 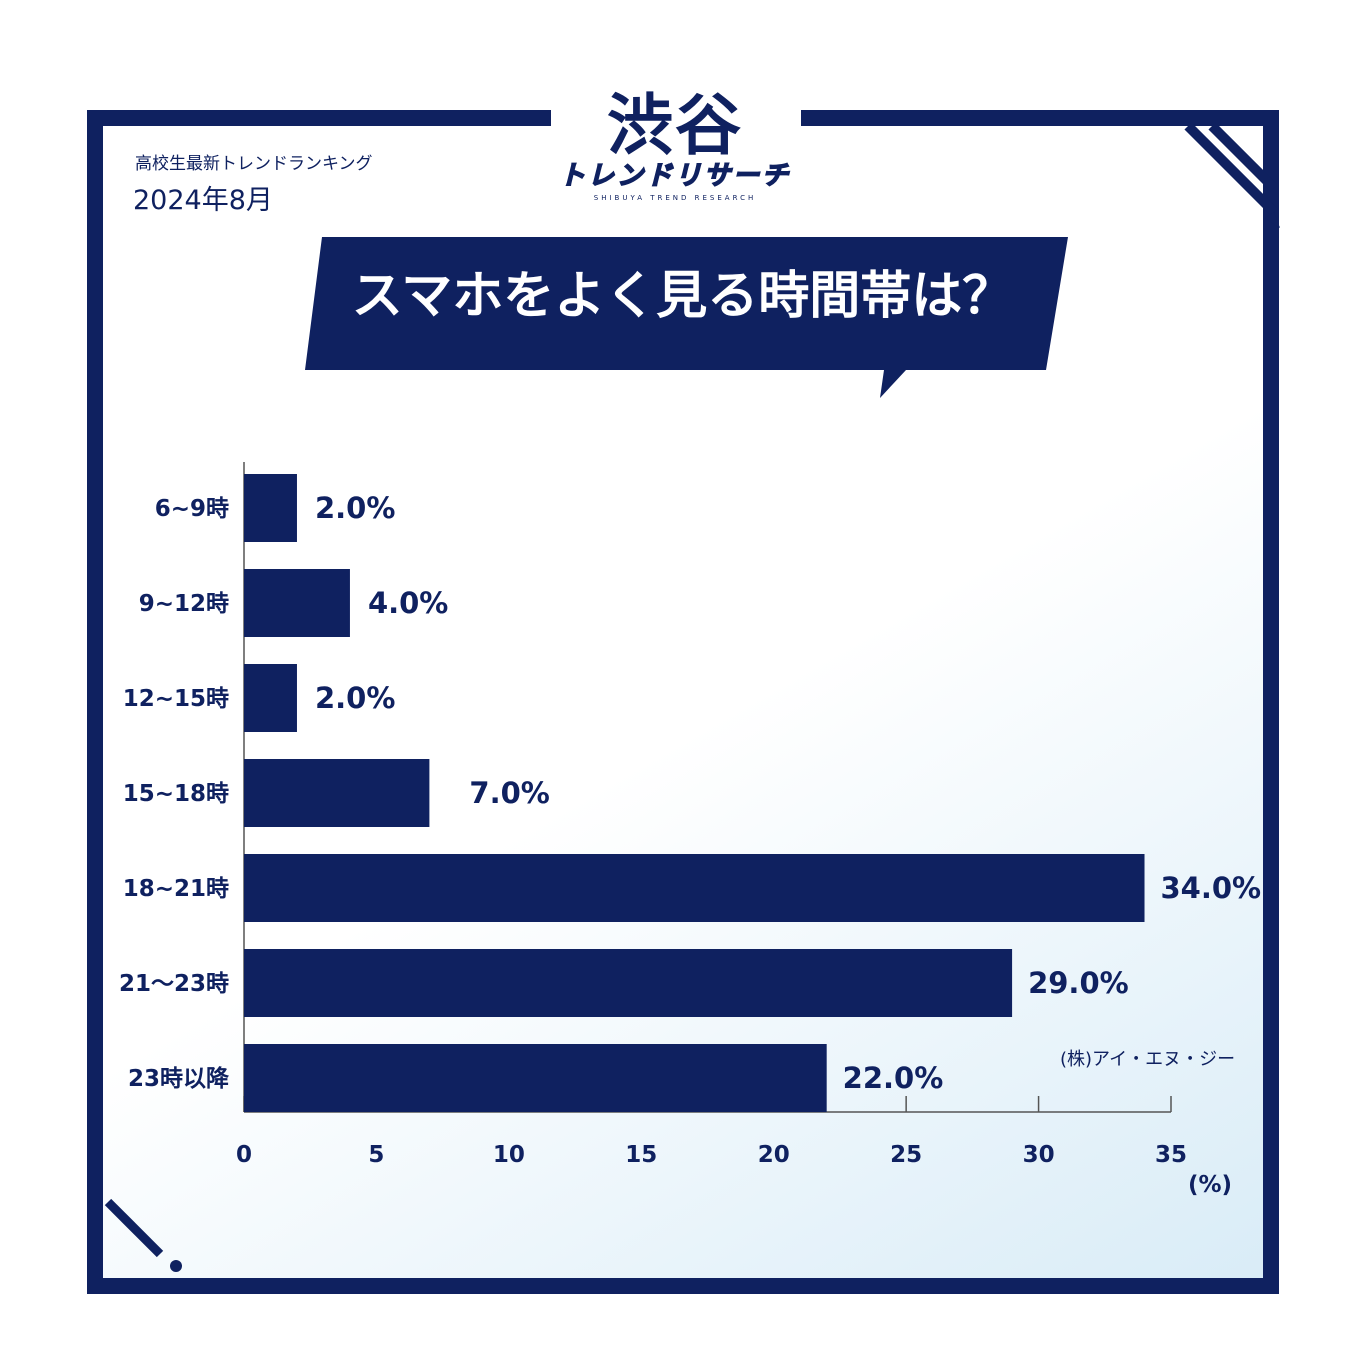 I want to click on subtitle: 高校生最新トレンドランキング, so click(x=254, y=164).